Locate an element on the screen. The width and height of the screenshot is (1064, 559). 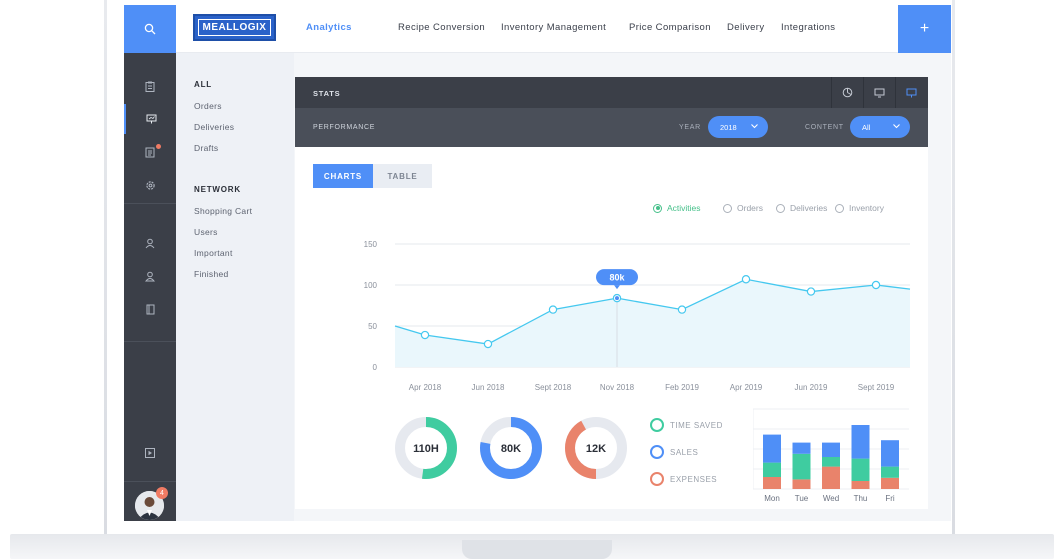
legend-expenses-label: EXPENSES is located at coordinates (694, 479).